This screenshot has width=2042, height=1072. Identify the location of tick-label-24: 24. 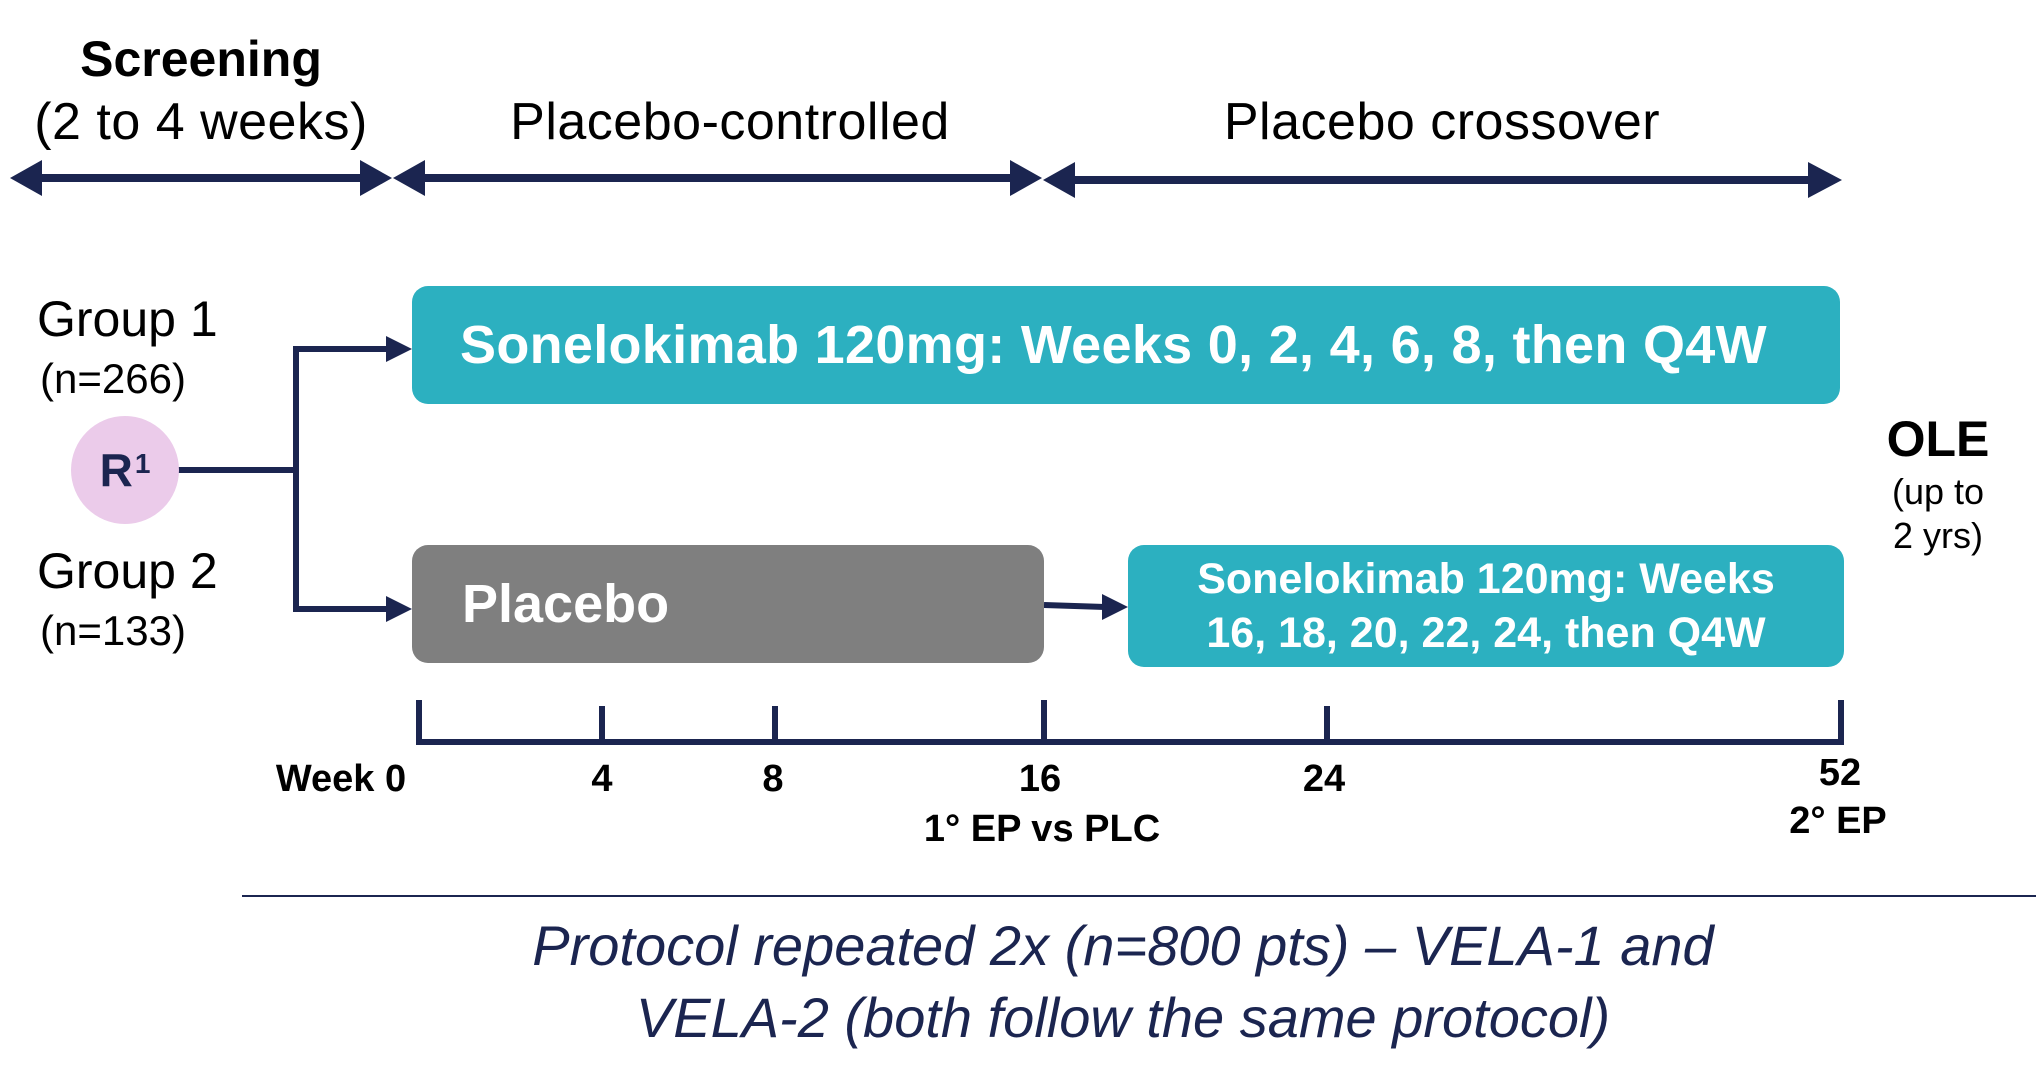
(1324, 779).